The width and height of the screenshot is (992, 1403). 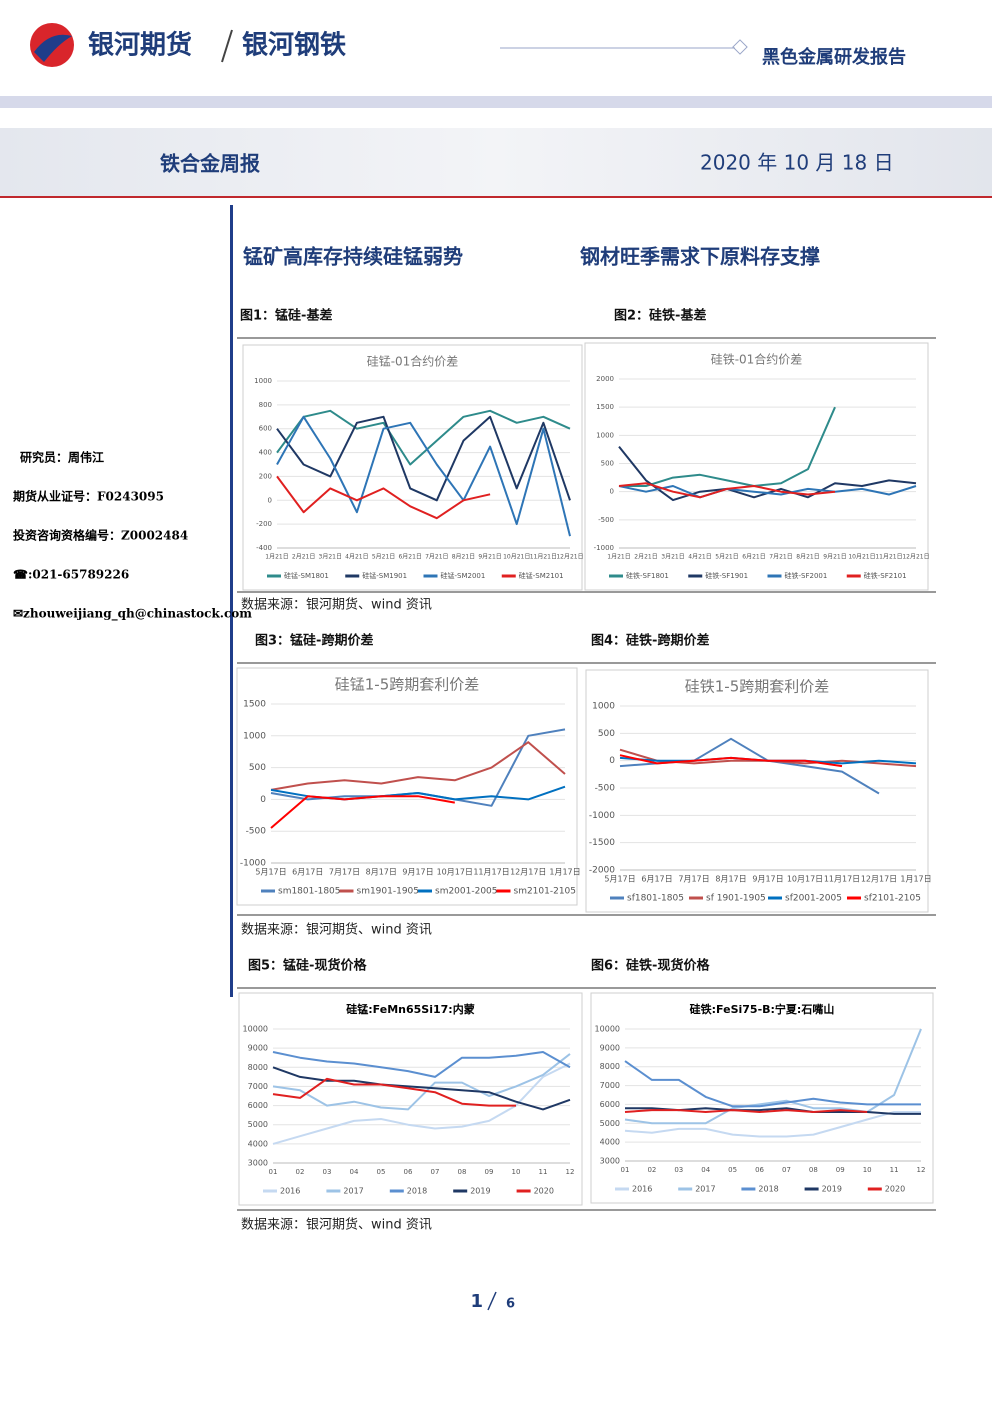 What do you see at coordinates (306, 575) in the screenshot?
I see `legend-label: 硅锰-SM1801` at bounding box center [306, 575].